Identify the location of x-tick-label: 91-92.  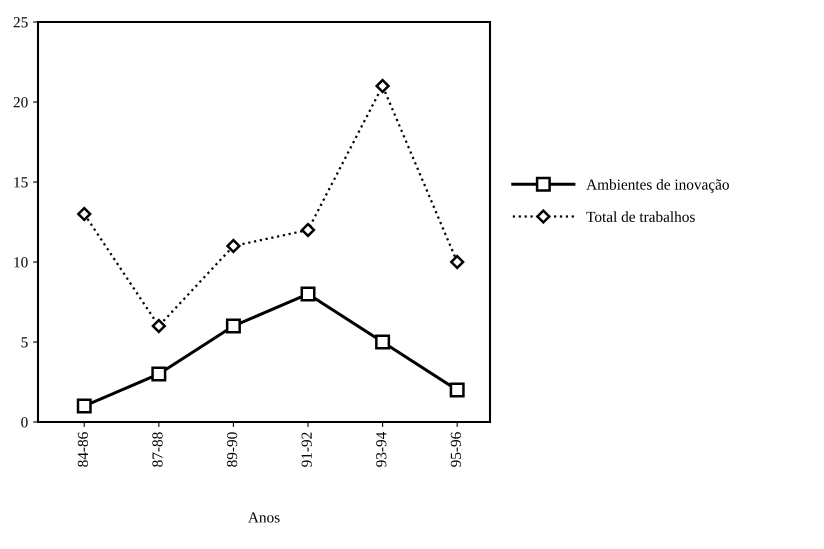
(307, 449).